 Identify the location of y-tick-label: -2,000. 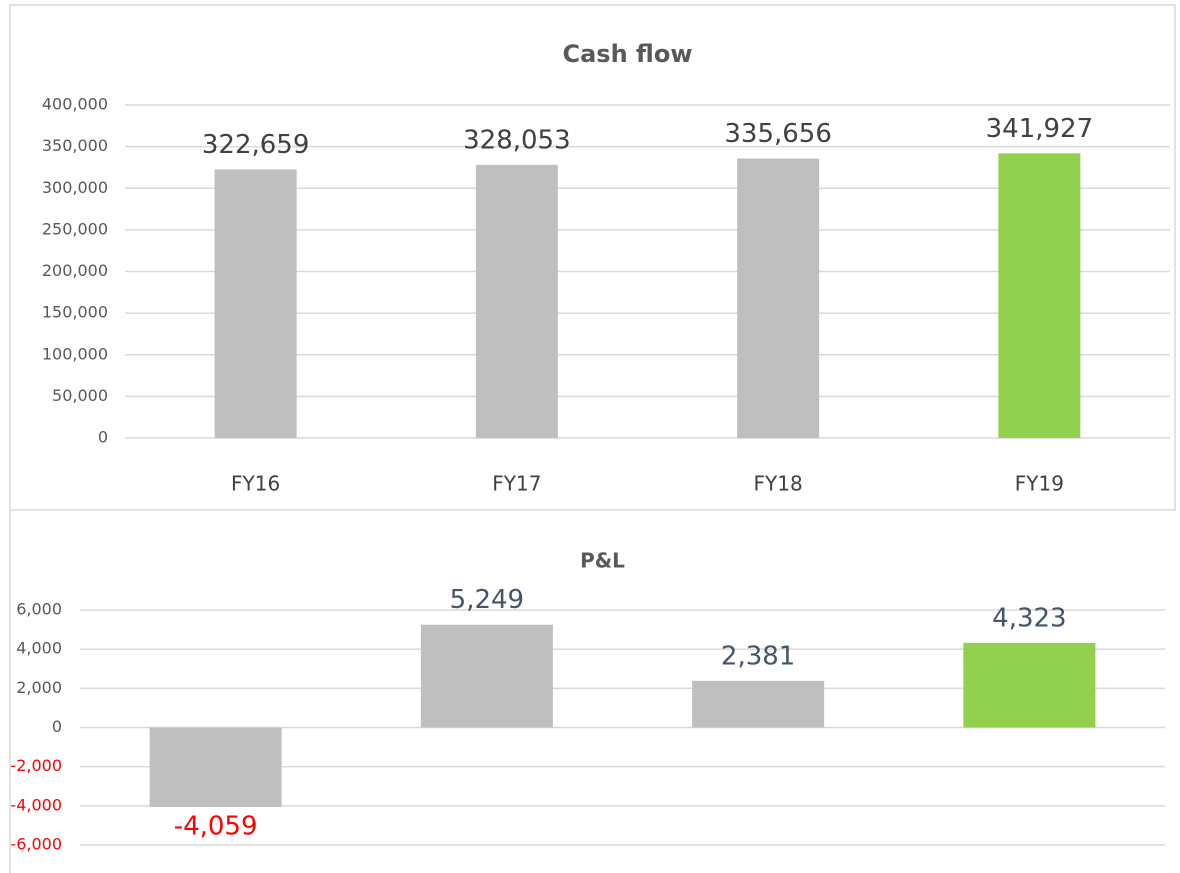
(36, 765).